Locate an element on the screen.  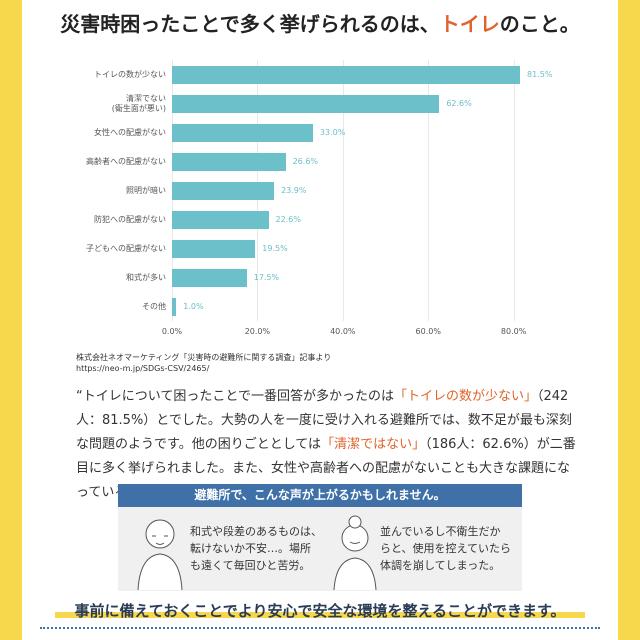
value-label: 33.0% is located at coordinates (332, 132).